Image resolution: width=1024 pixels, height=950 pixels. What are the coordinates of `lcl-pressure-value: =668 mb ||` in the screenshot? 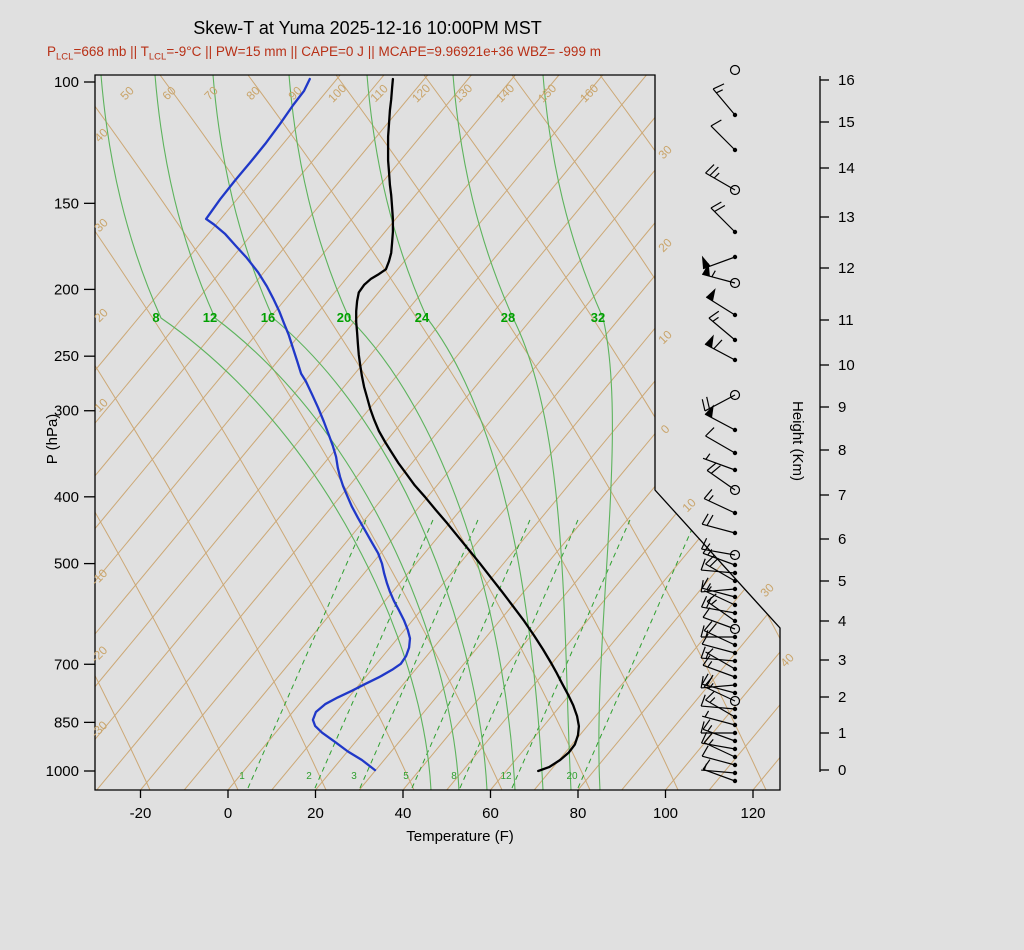 It's located at (107, 51).